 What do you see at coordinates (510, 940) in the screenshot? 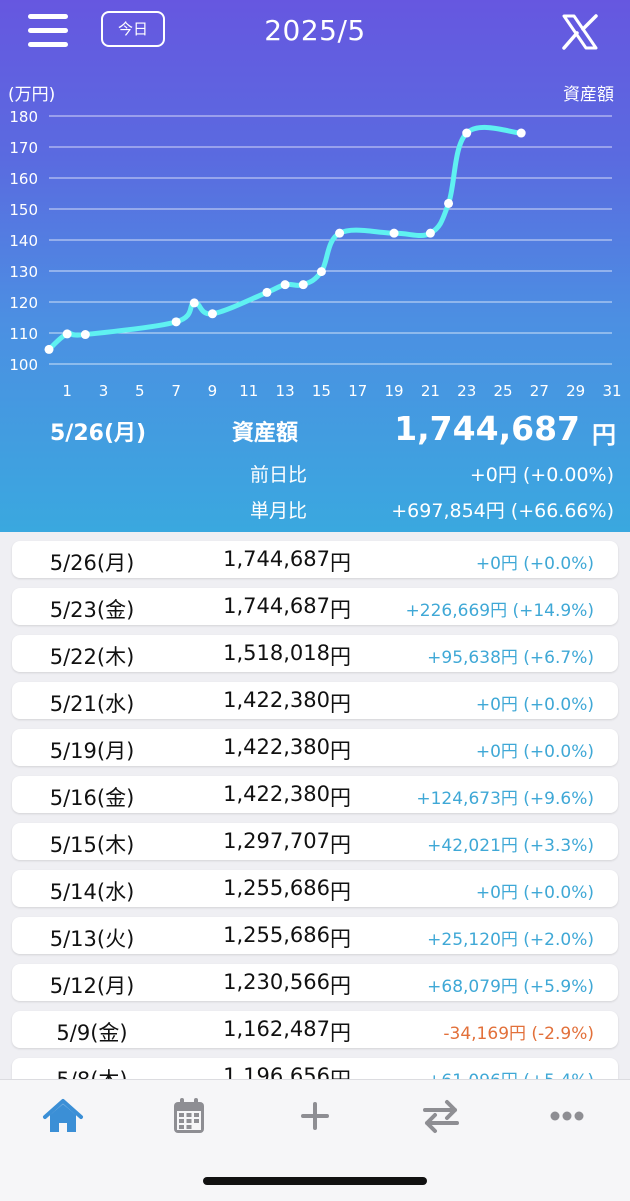
I see `row-change: +25,120円 (+2.0%)` at bounding box center [510, 940].